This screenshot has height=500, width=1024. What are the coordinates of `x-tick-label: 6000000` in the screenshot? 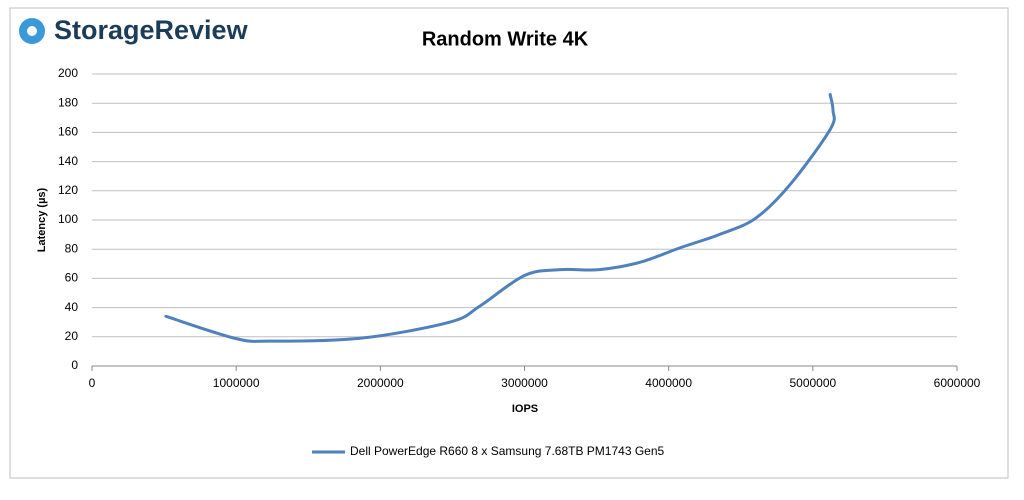 It's located at (957, 383).